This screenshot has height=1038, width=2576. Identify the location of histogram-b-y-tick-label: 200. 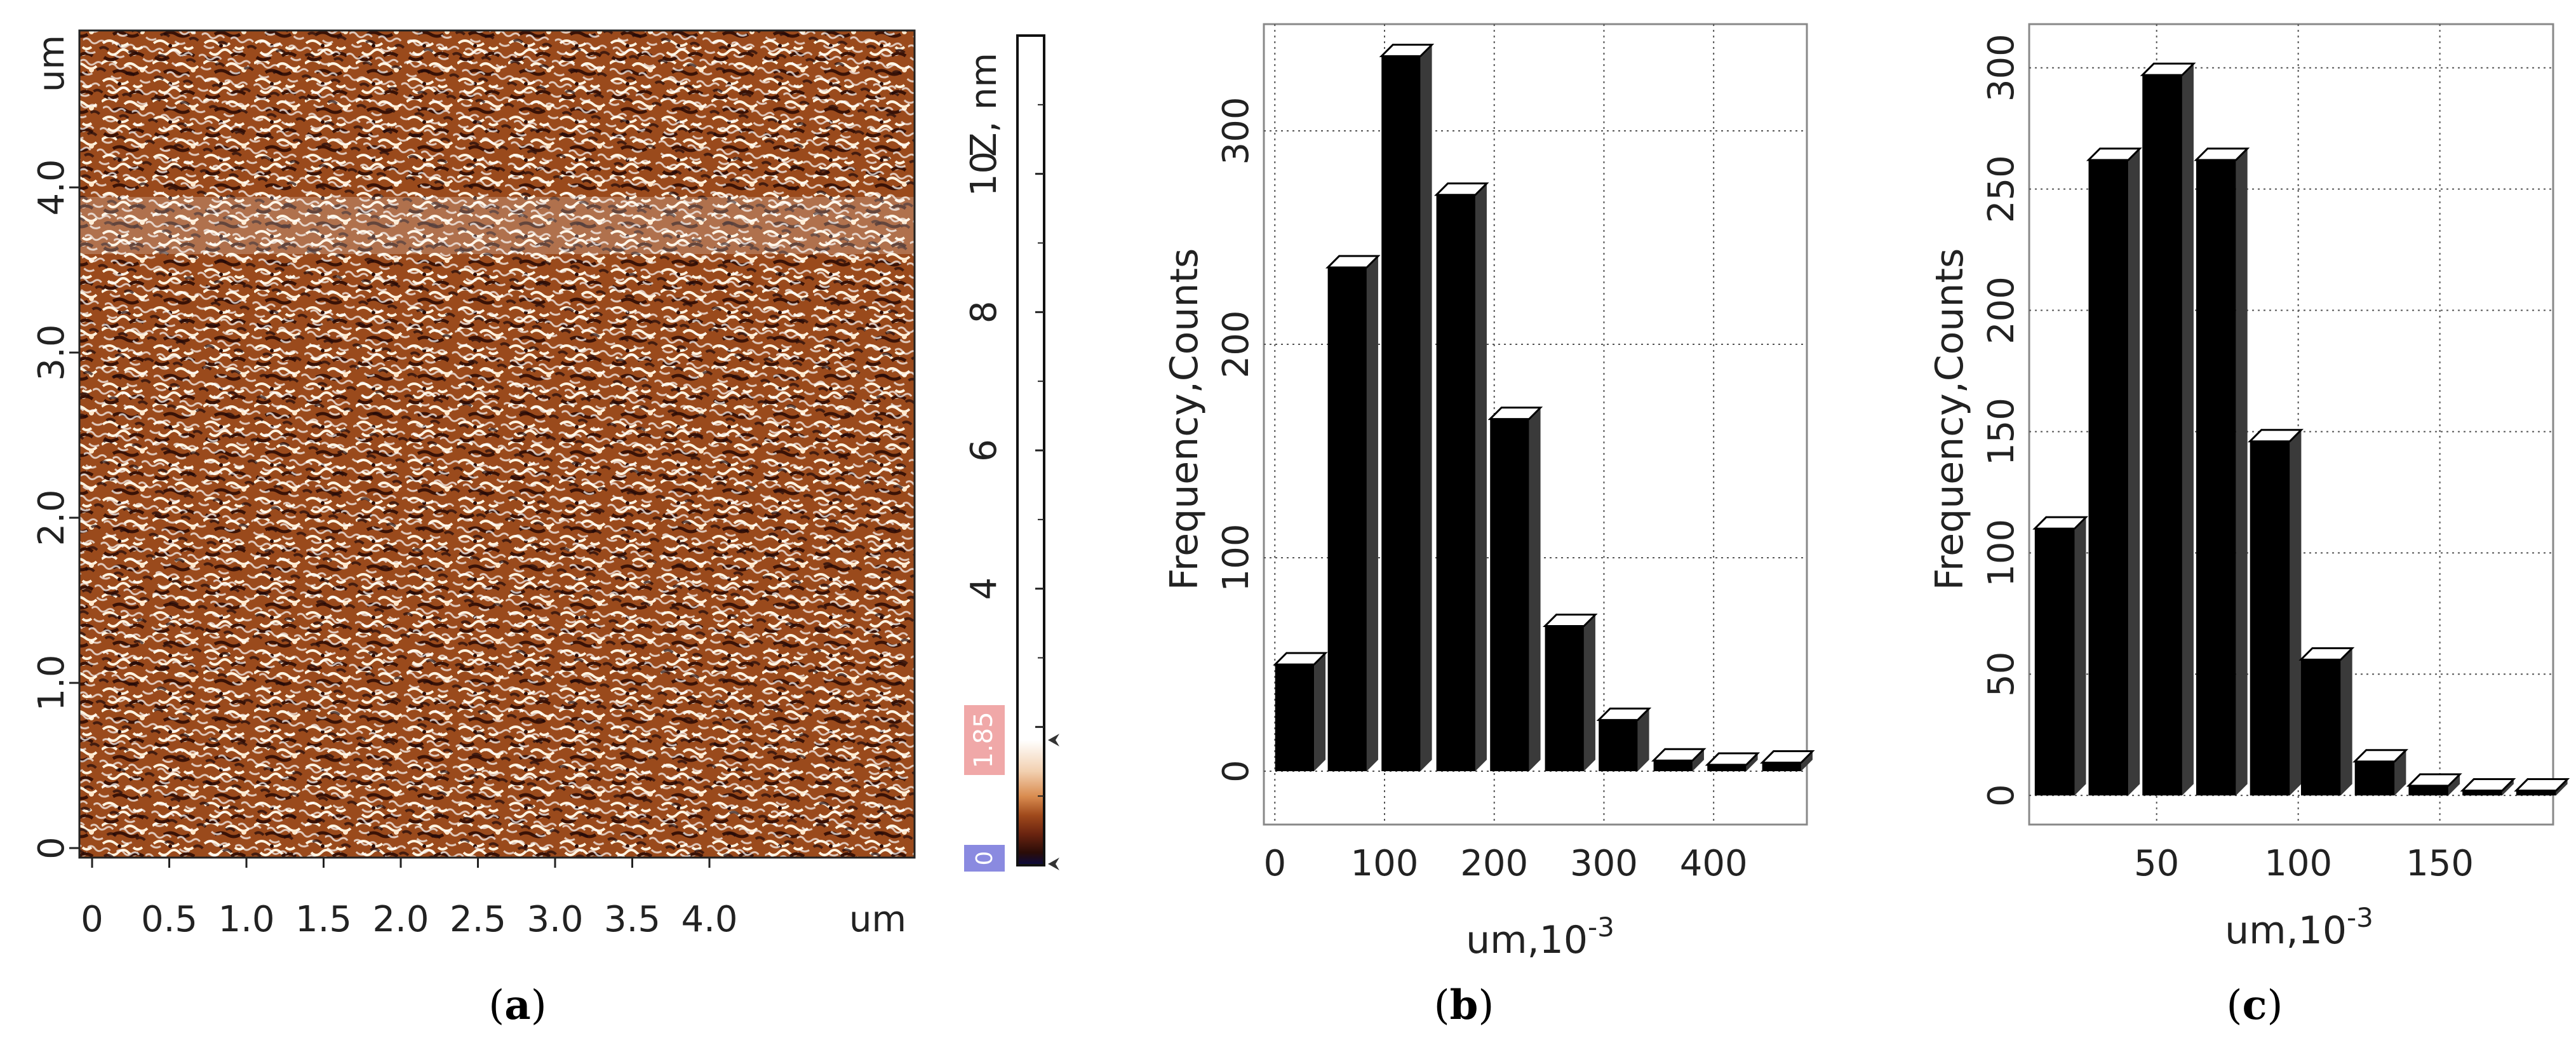
(1236, 345).